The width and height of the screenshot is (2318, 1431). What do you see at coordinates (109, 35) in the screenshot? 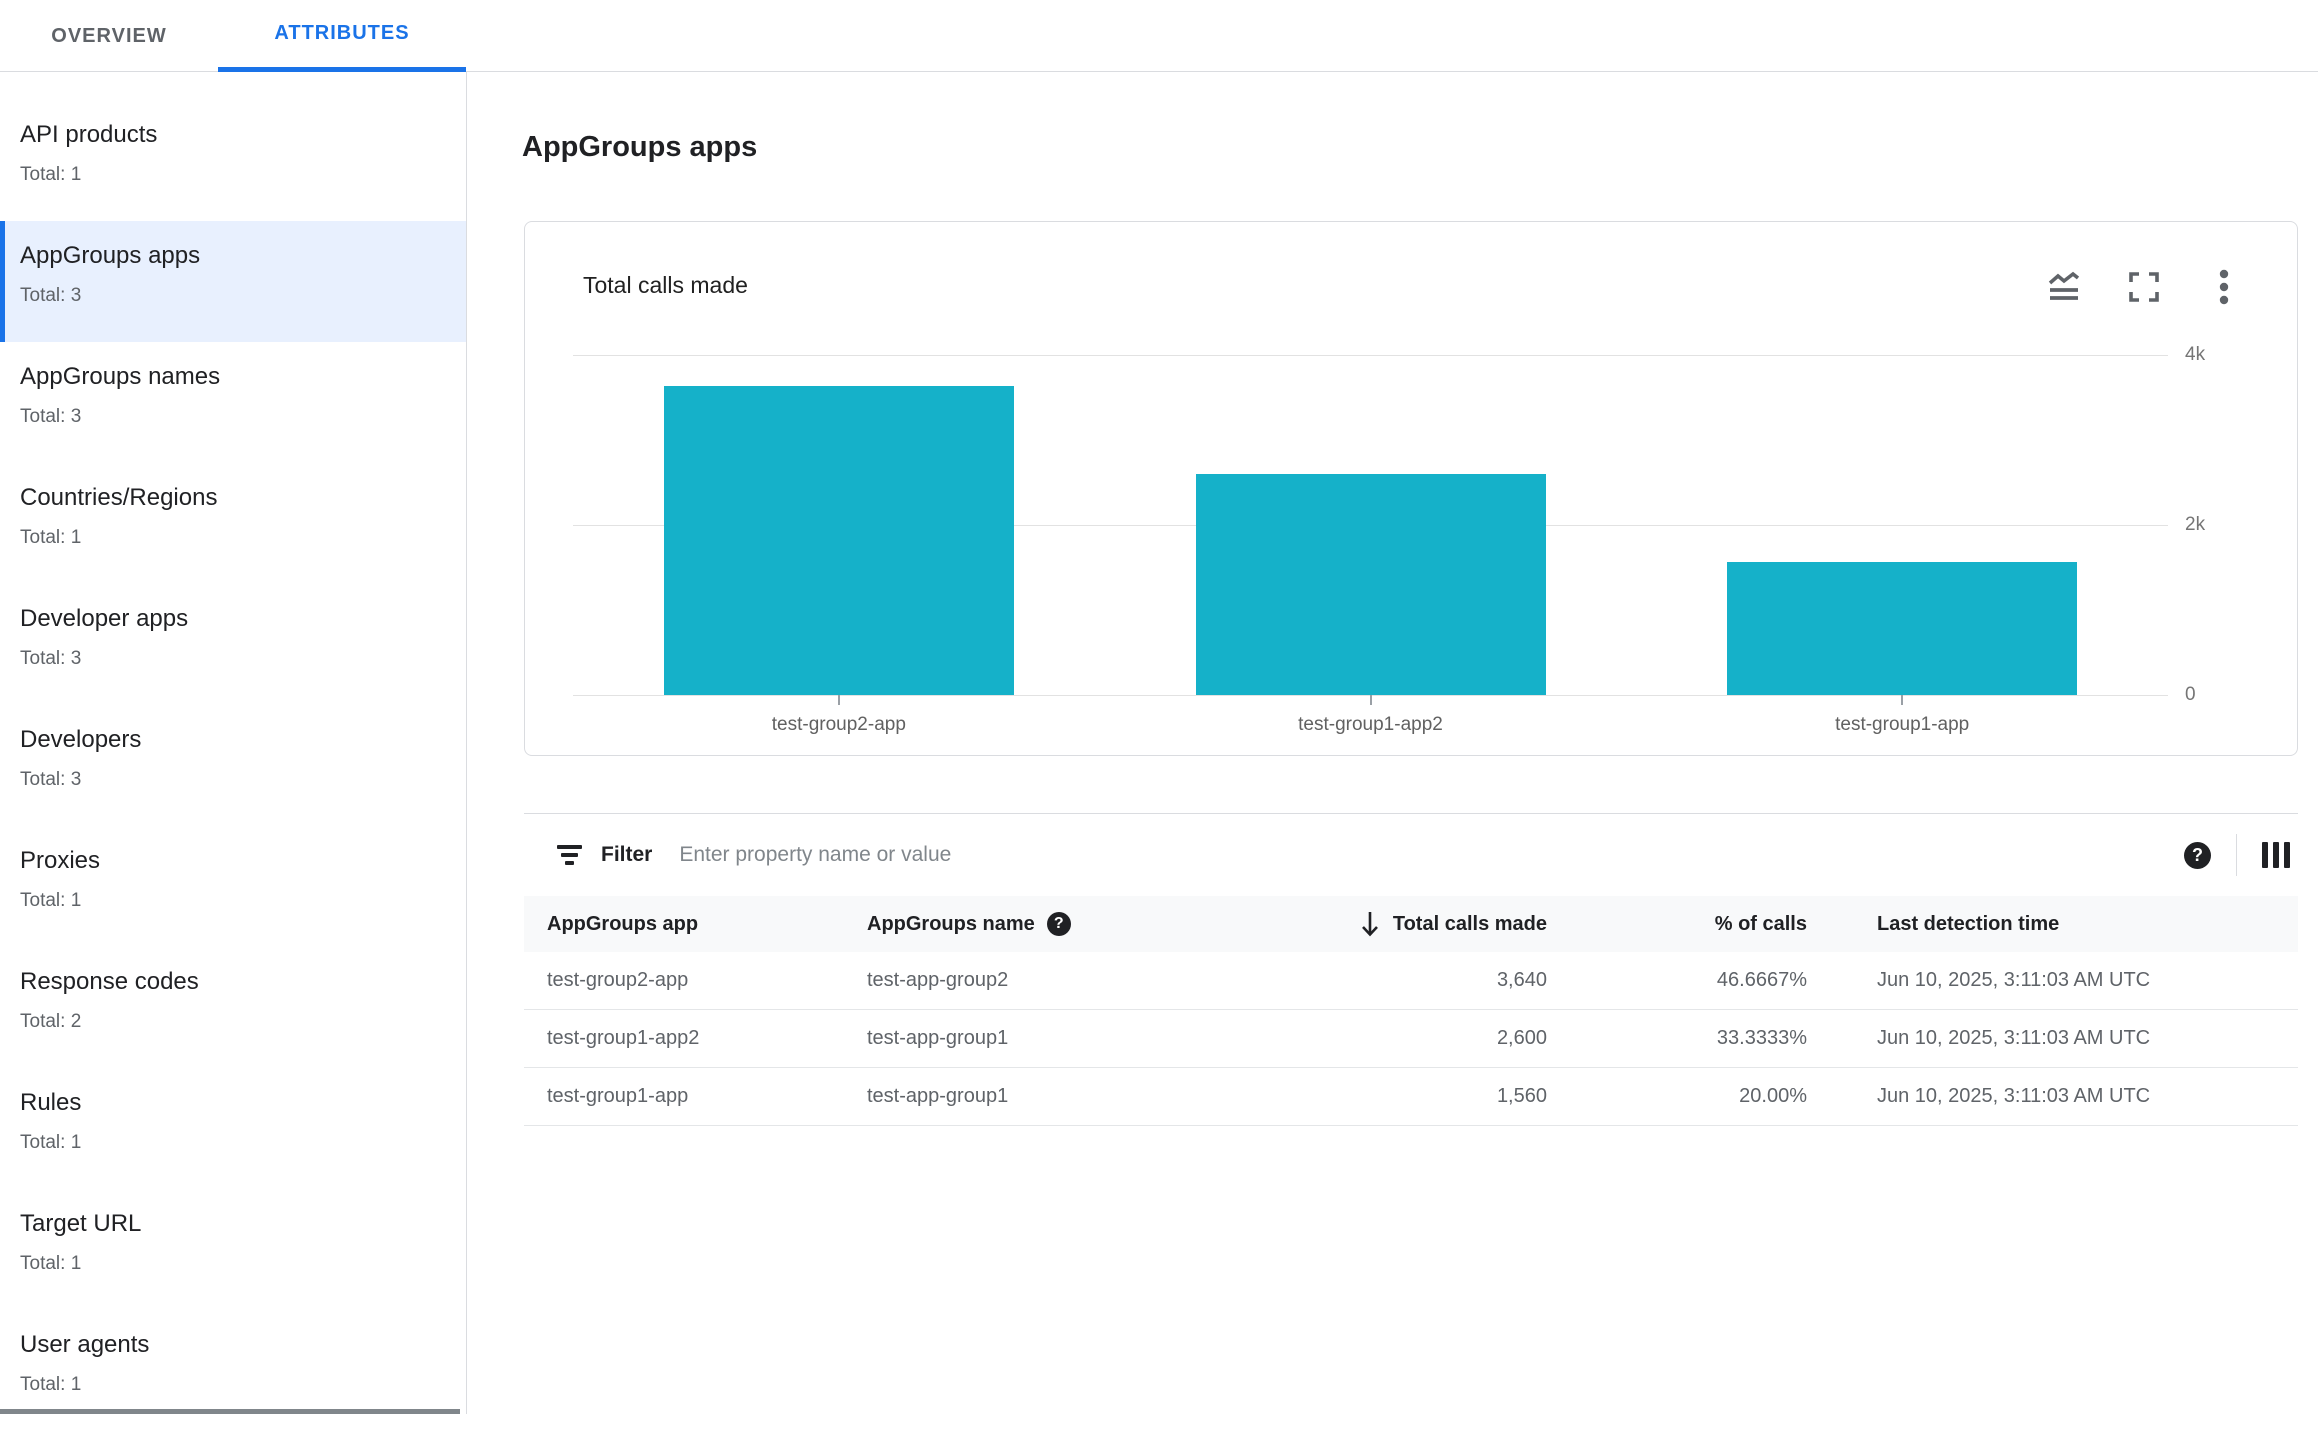
I see `tab-overview: OVERVIEW` at bounding box center [109, 35].